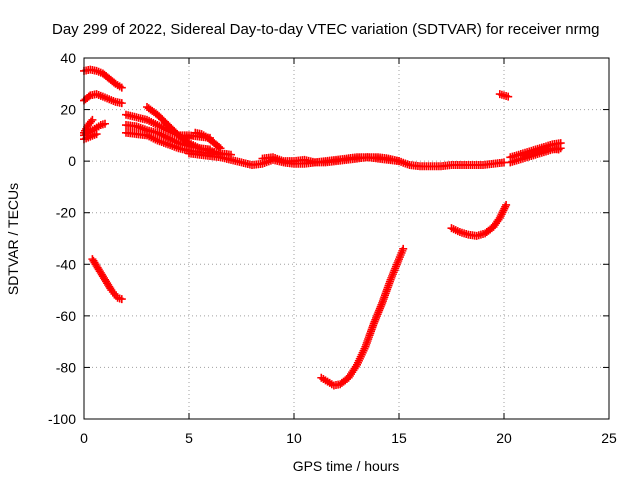 The width and height of the screenshot is (640, 480). I want to click on x-tick-label: 20, so click(504, 438).